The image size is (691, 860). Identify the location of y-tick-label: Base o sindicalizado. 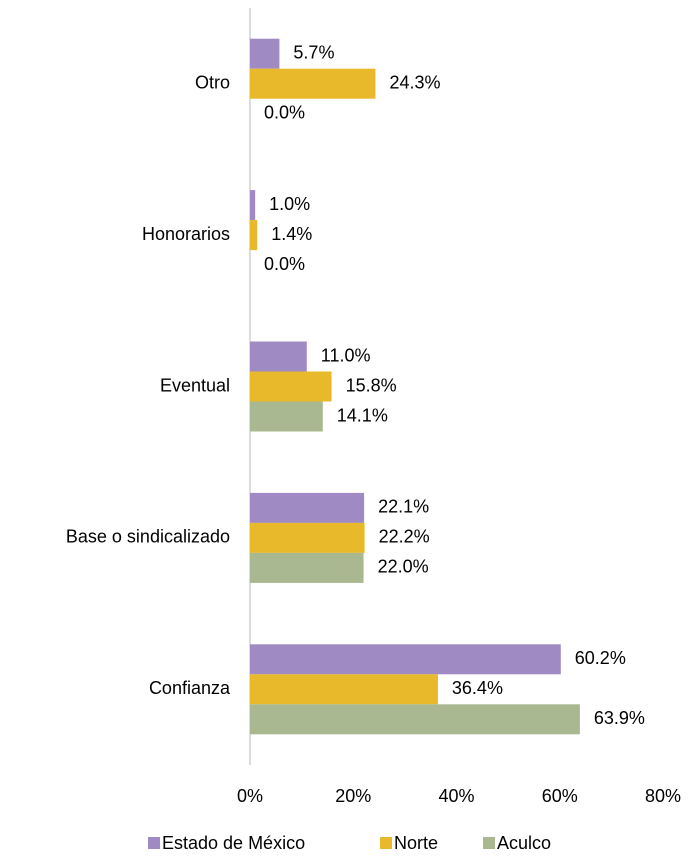
(148, 537).